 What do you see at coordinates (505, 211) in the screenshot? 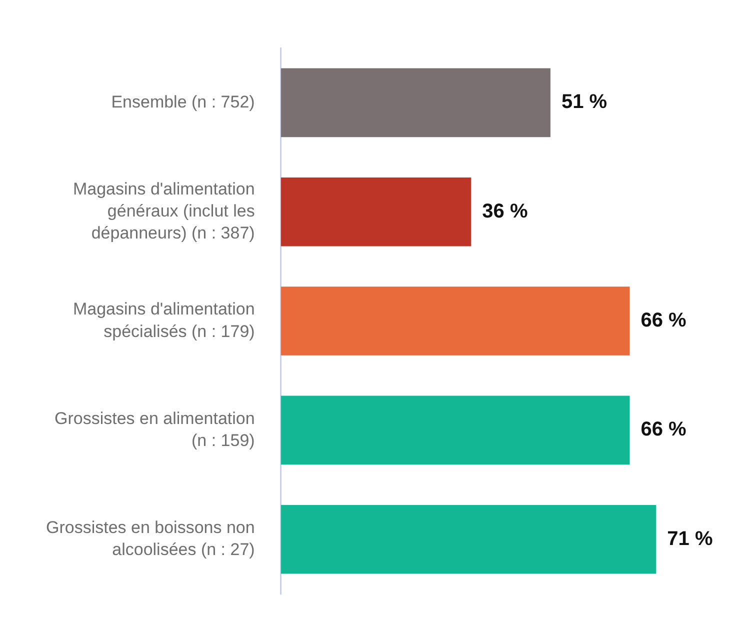
I see `data-label: 36 %` at bounding box center [505, 211].